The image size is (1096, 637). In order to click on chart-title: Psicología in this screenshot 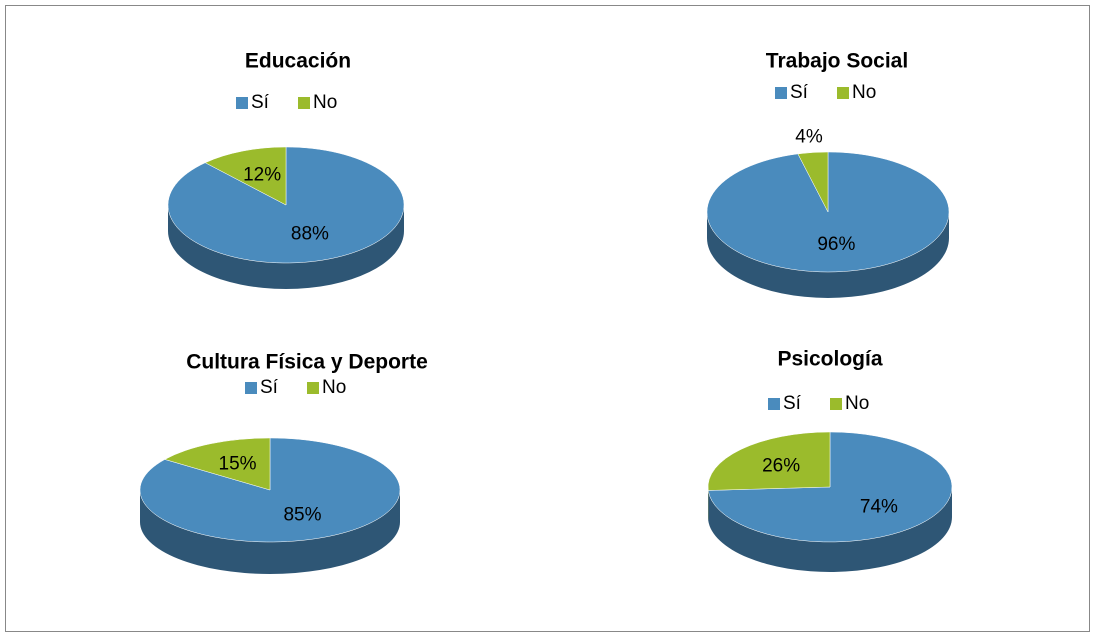, I will do `click(829, 359)`.